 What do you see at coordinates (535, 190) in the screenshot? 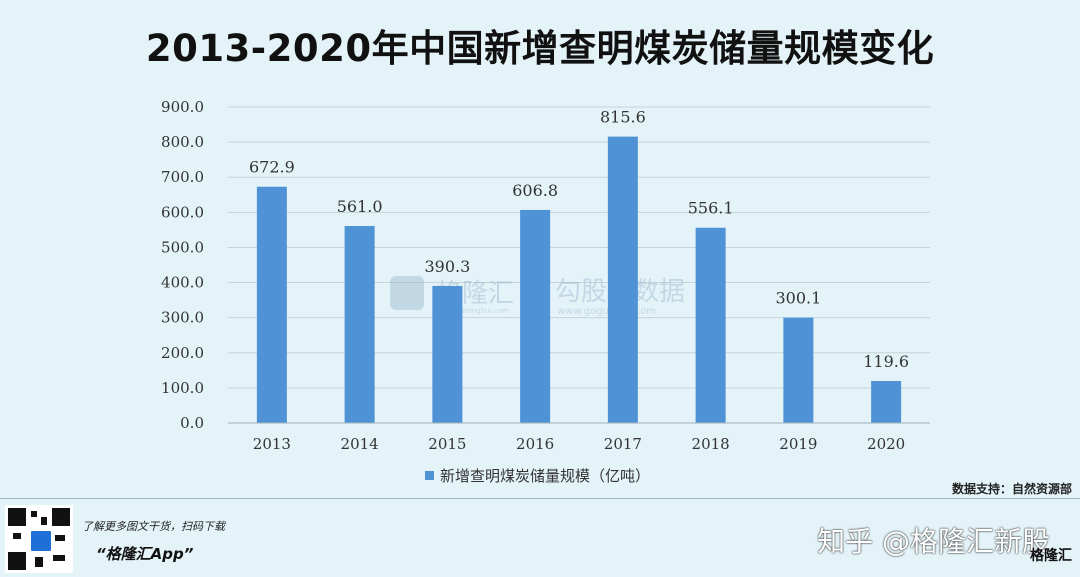
I see `data-label: 606.8` at bounding box center [535, 190].